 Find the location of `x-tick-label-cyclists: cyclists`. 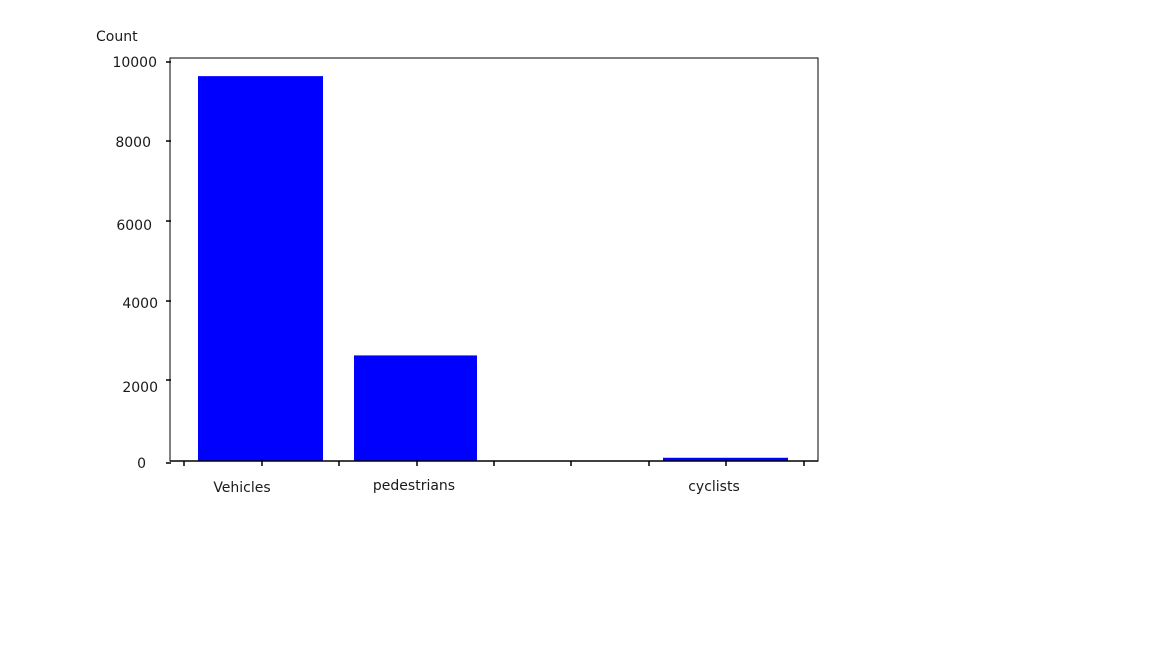

x-tick-label-cyclists: cyclists is located at coordinates (714, 487).